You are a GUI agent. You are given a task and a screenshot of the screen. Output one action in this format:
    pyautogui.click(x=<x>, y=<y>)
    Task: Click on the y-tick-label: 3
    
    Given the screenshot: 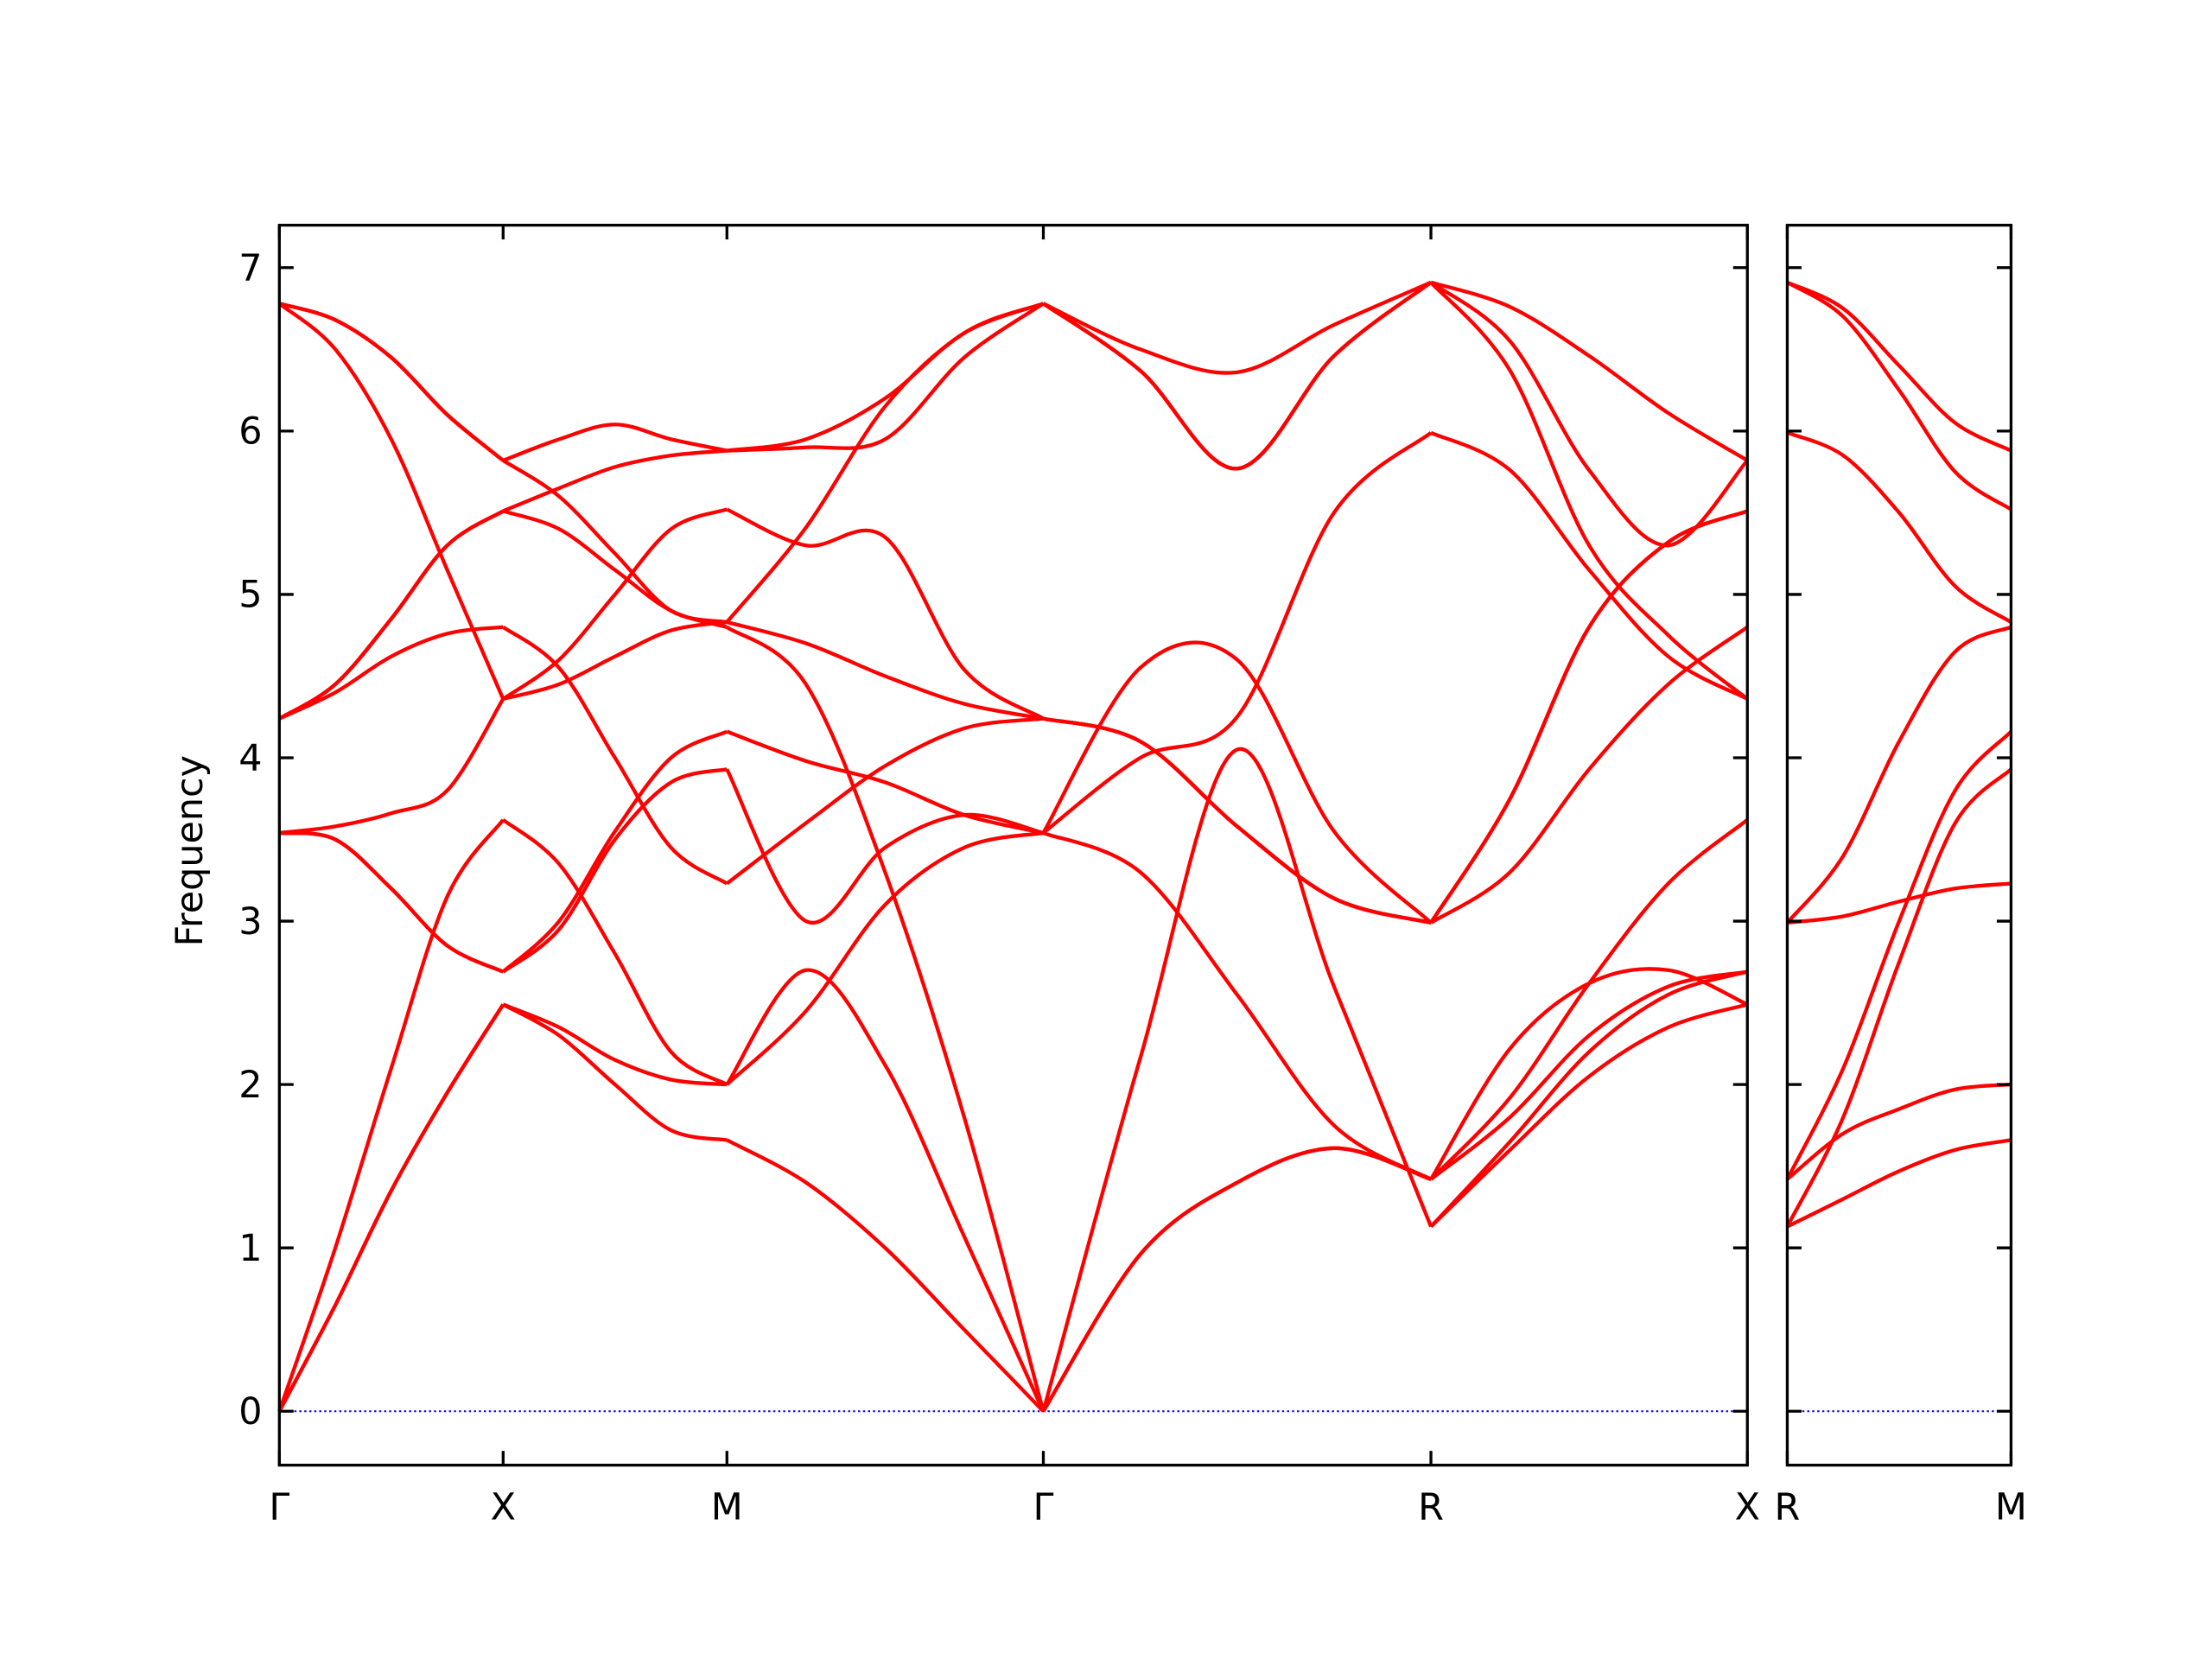 What is the action you would take?
    pyautogui.click(x=250, y=922)
    